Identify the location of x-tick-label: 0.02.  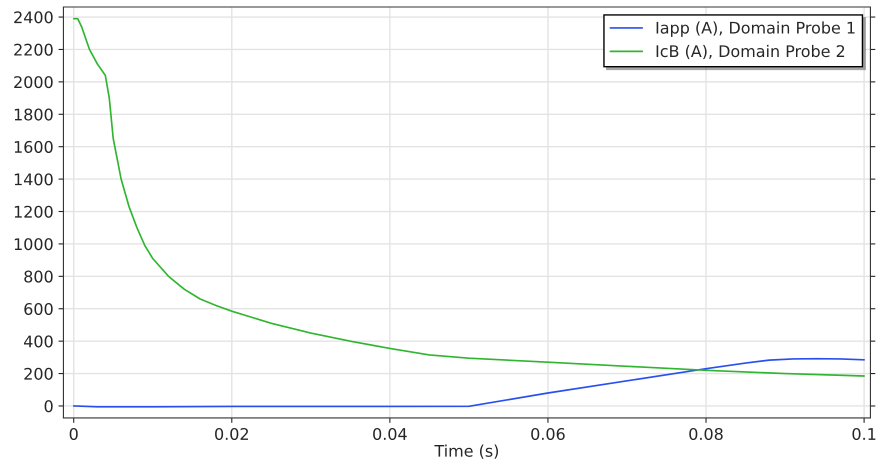
(231, 434).